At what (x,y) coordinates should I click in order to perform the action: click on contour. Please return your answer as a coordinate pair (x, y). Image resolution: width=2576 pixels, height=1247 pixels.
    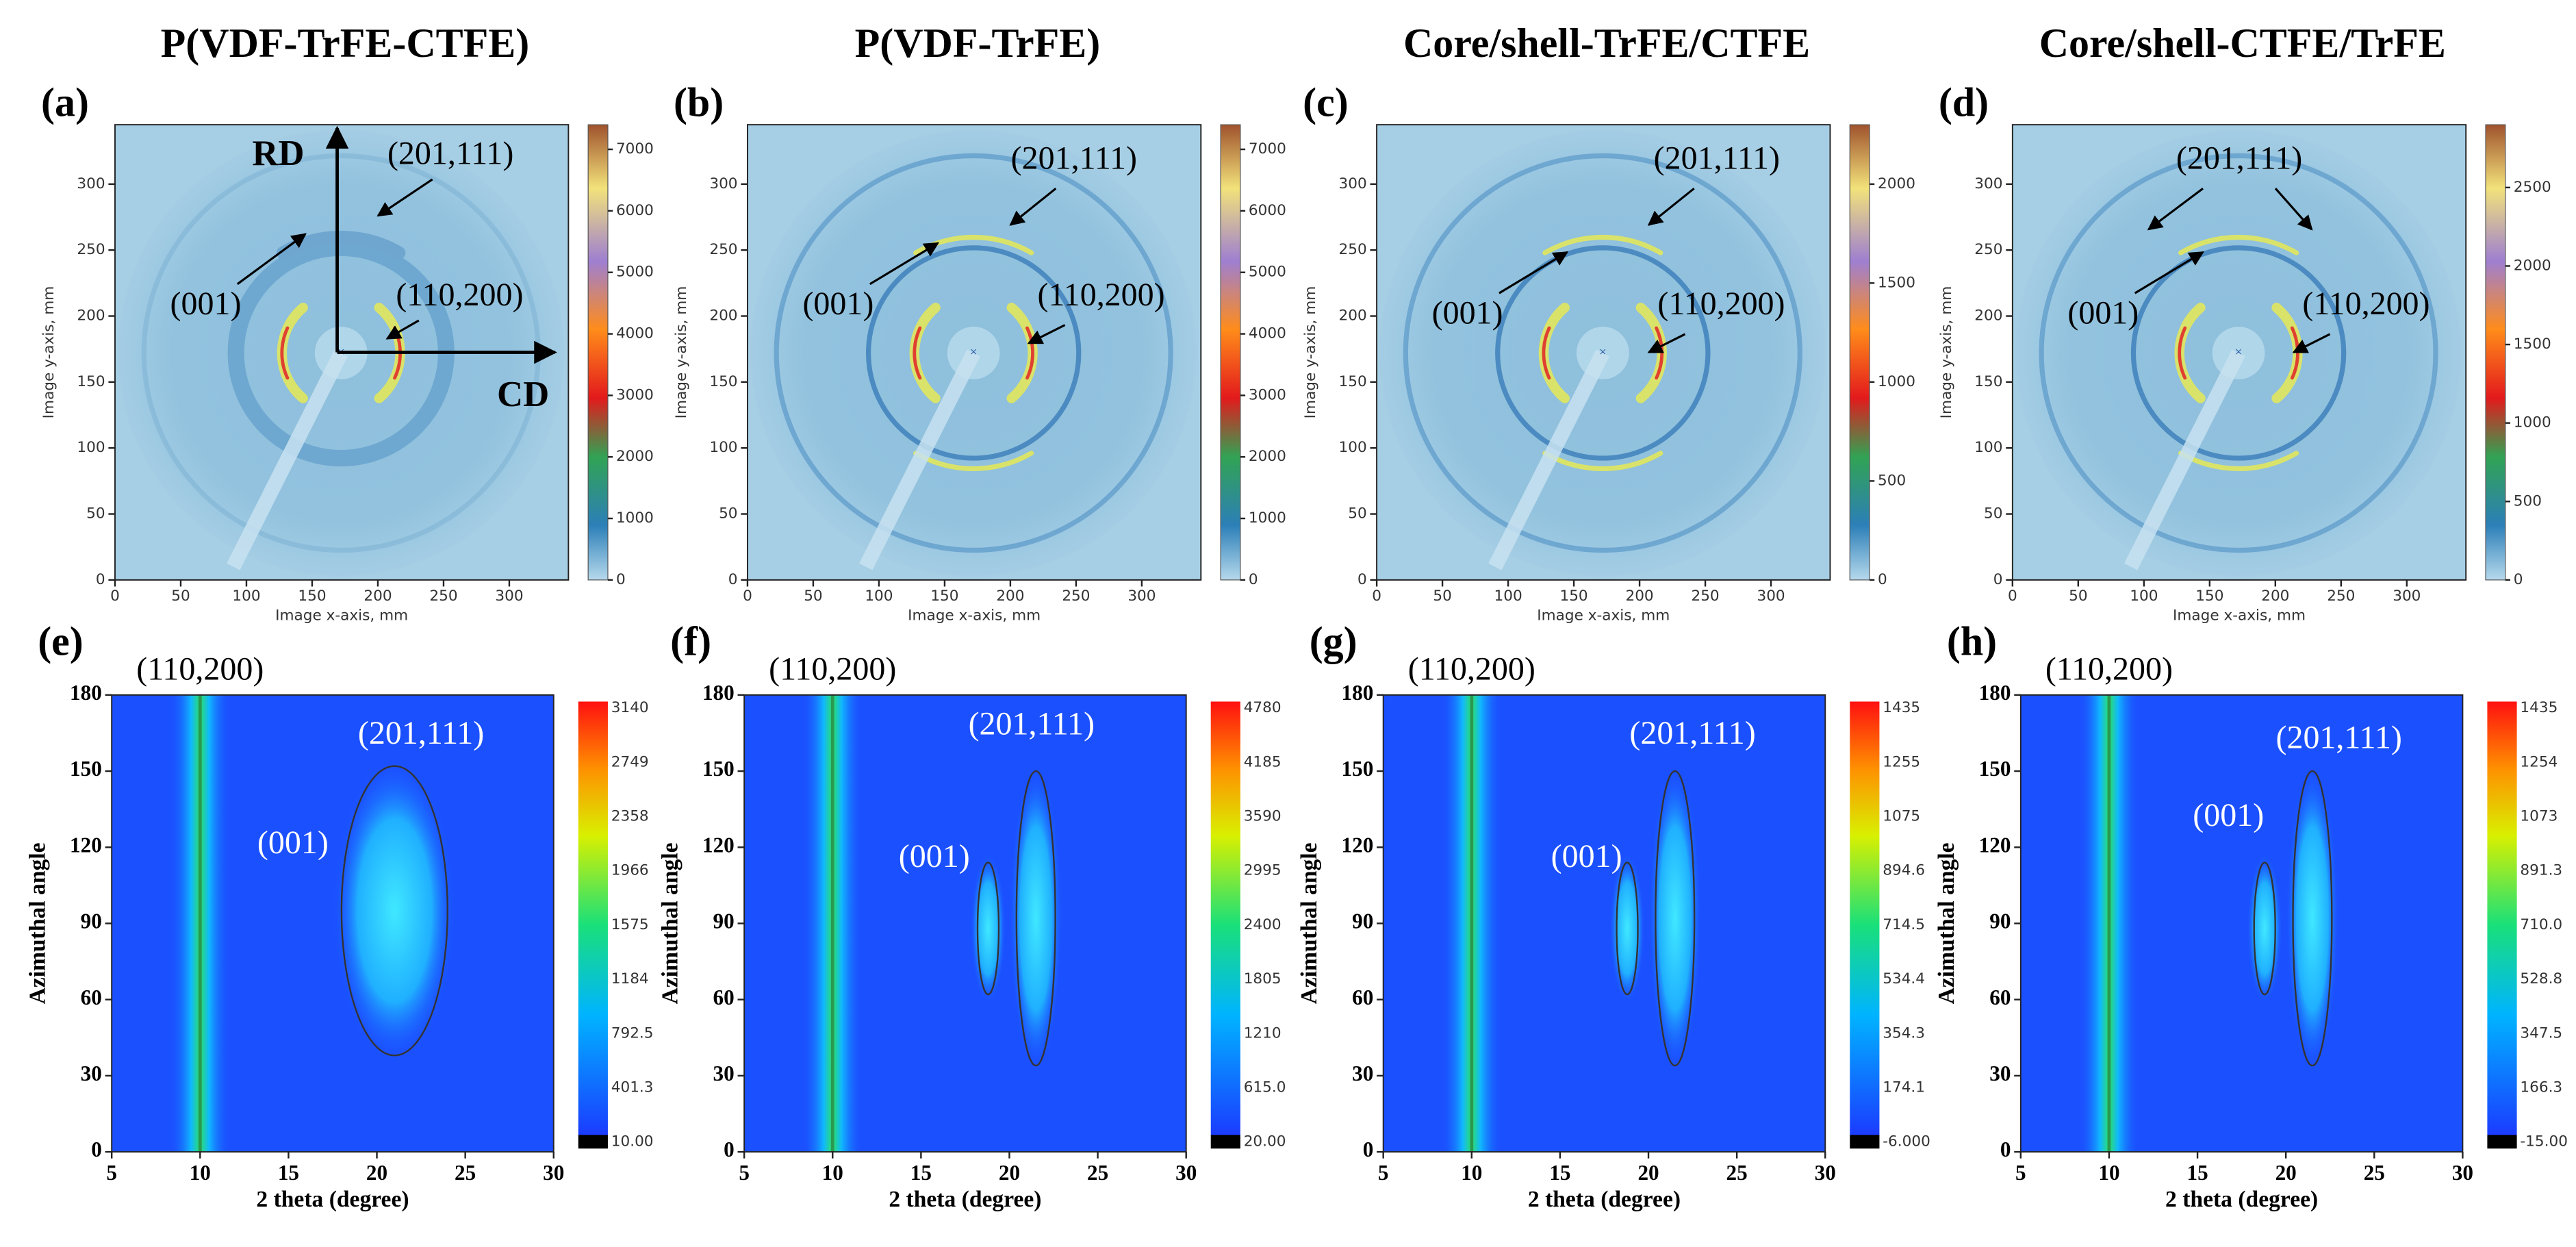
    Looking at the image, I should click on (2312, 918).